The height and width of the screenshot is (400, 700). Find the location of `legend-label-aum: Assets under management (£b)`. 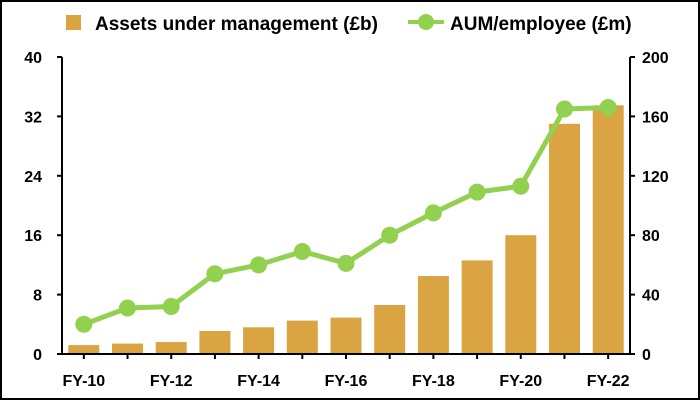

legend-label-aum: Assets under management (£b) is located at coordinates (236, 24).